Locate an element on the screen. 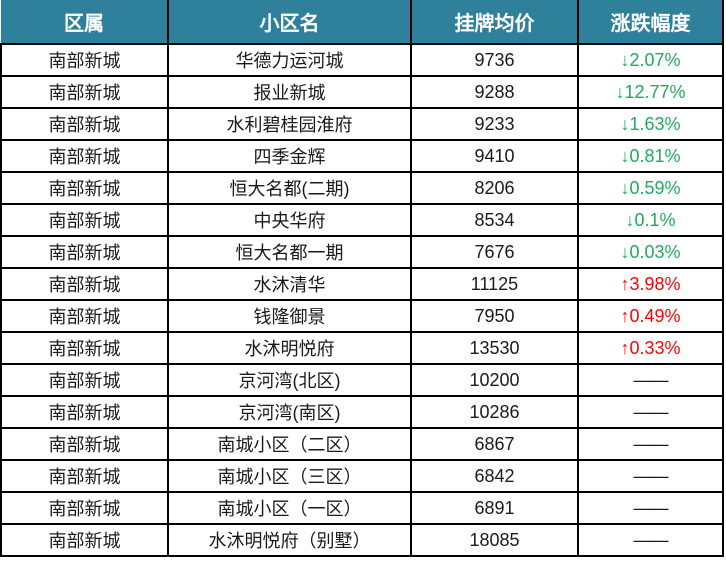  community-cell: 南城小区（一区） is located at coordinates (289, 508).